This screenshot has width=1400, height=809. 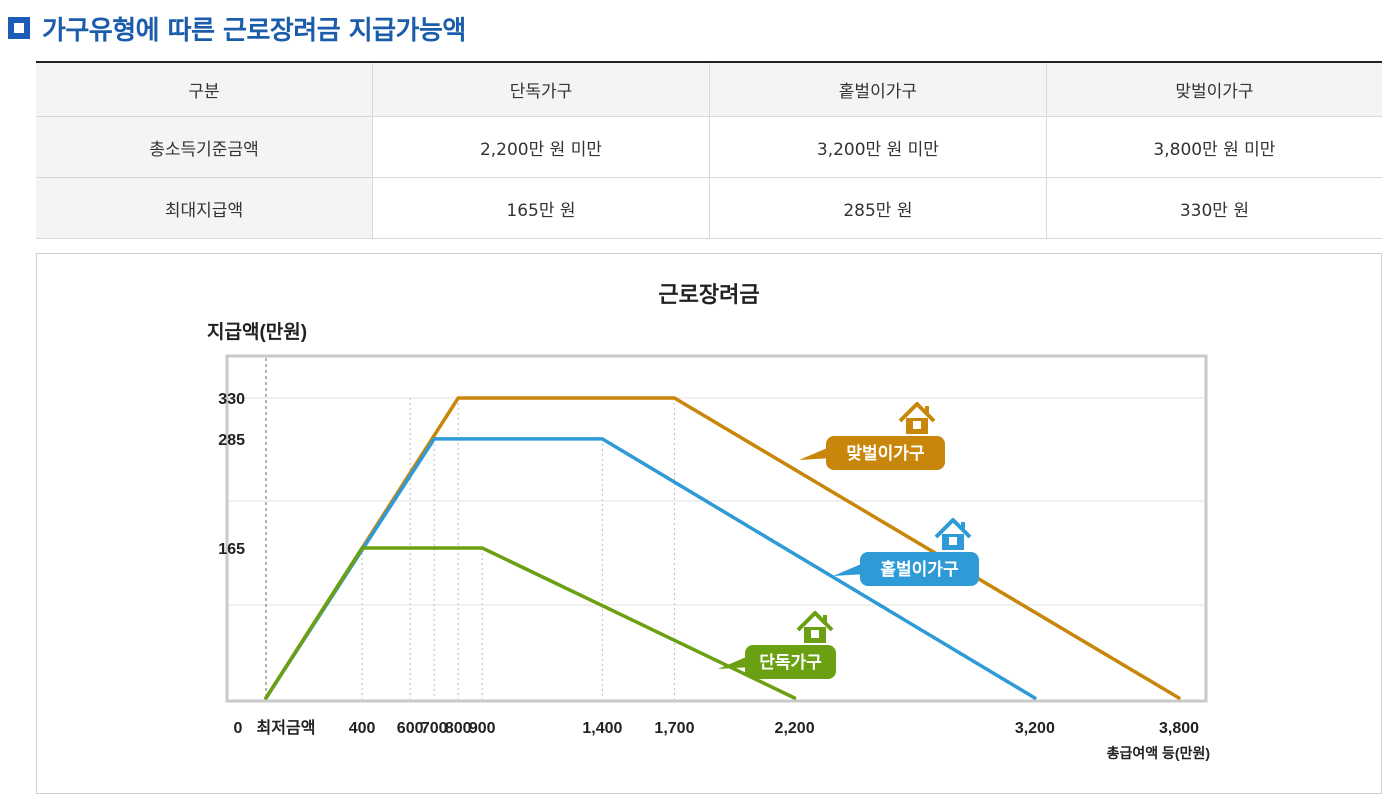 What do you see at coordinates (204, 147) in the screenshot?
I see `row-label-income-threshold: 총소득기준금액` at bounding box center [204, 147].